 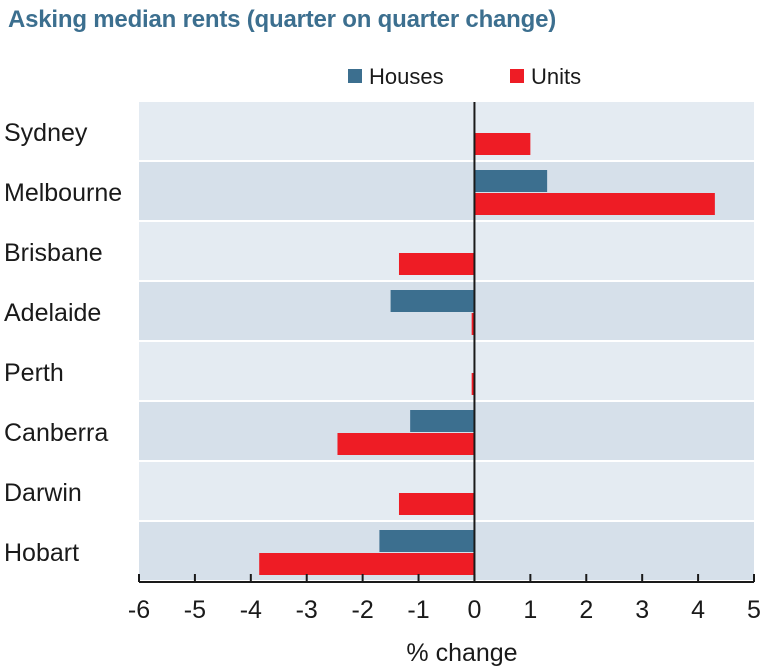 What do you see at coordinates (473, 324) in the screenshot?
I see `bar-units-adelaide` at bounding box center [473, 324].